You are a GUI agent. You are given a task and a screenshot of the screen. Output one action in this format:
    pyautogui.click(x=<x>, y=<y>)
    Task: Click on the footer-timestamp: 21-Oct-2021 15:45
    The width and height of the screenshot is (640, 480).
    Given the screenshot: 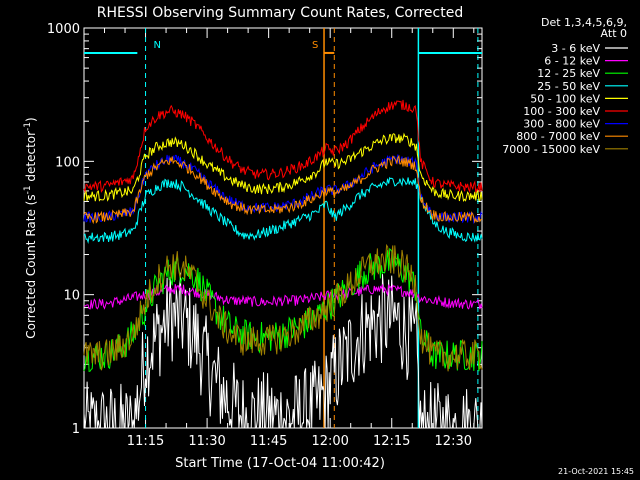 What is the action you would take?
    pyautogui.click(x=596, y=471)
    